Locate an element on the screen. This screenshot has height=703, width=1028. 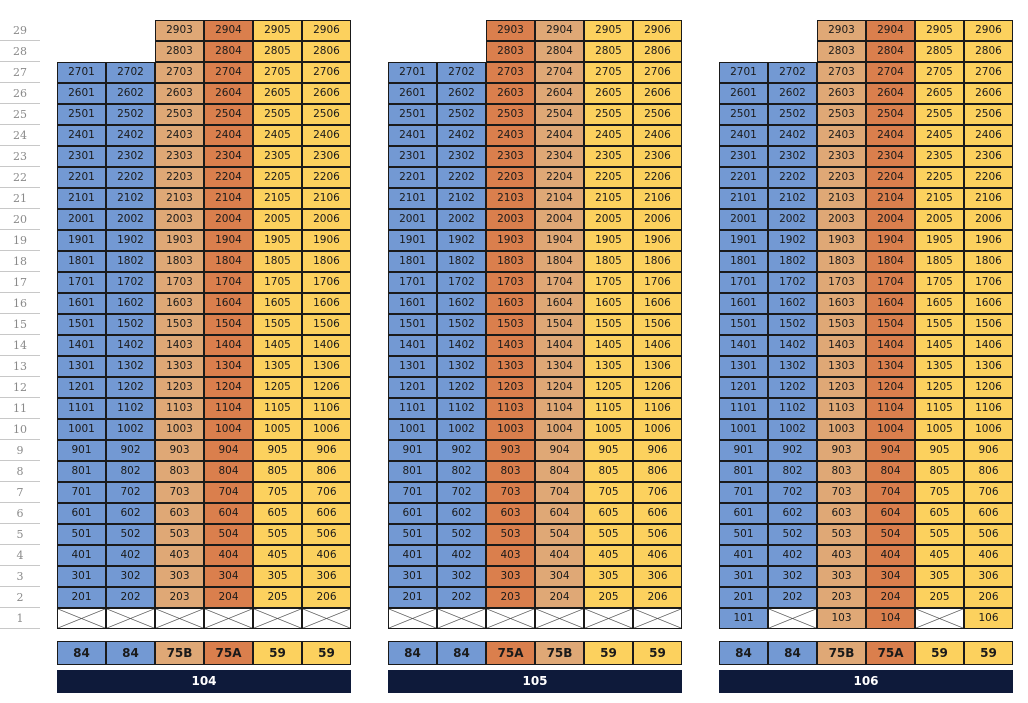
unit-cell: 704 is located at coordinates (228, 492).